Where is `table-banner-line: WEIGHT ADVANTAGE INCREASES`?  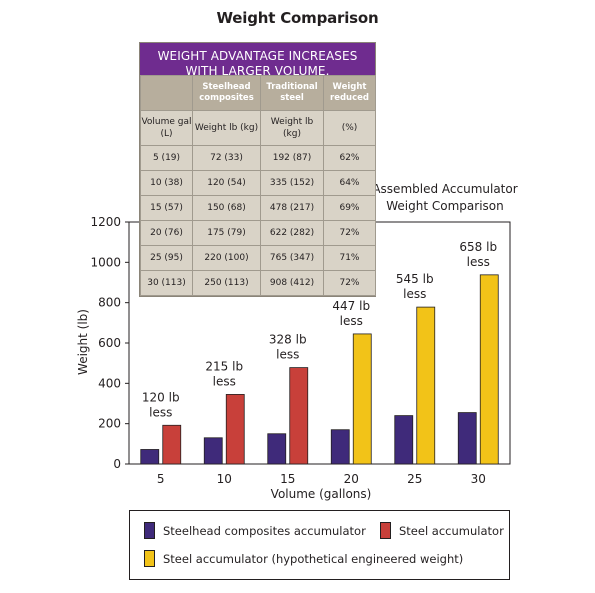 table-banner-line: WEIGHT ADVANTAGE INCREASES is located at coordinates (257, 56).